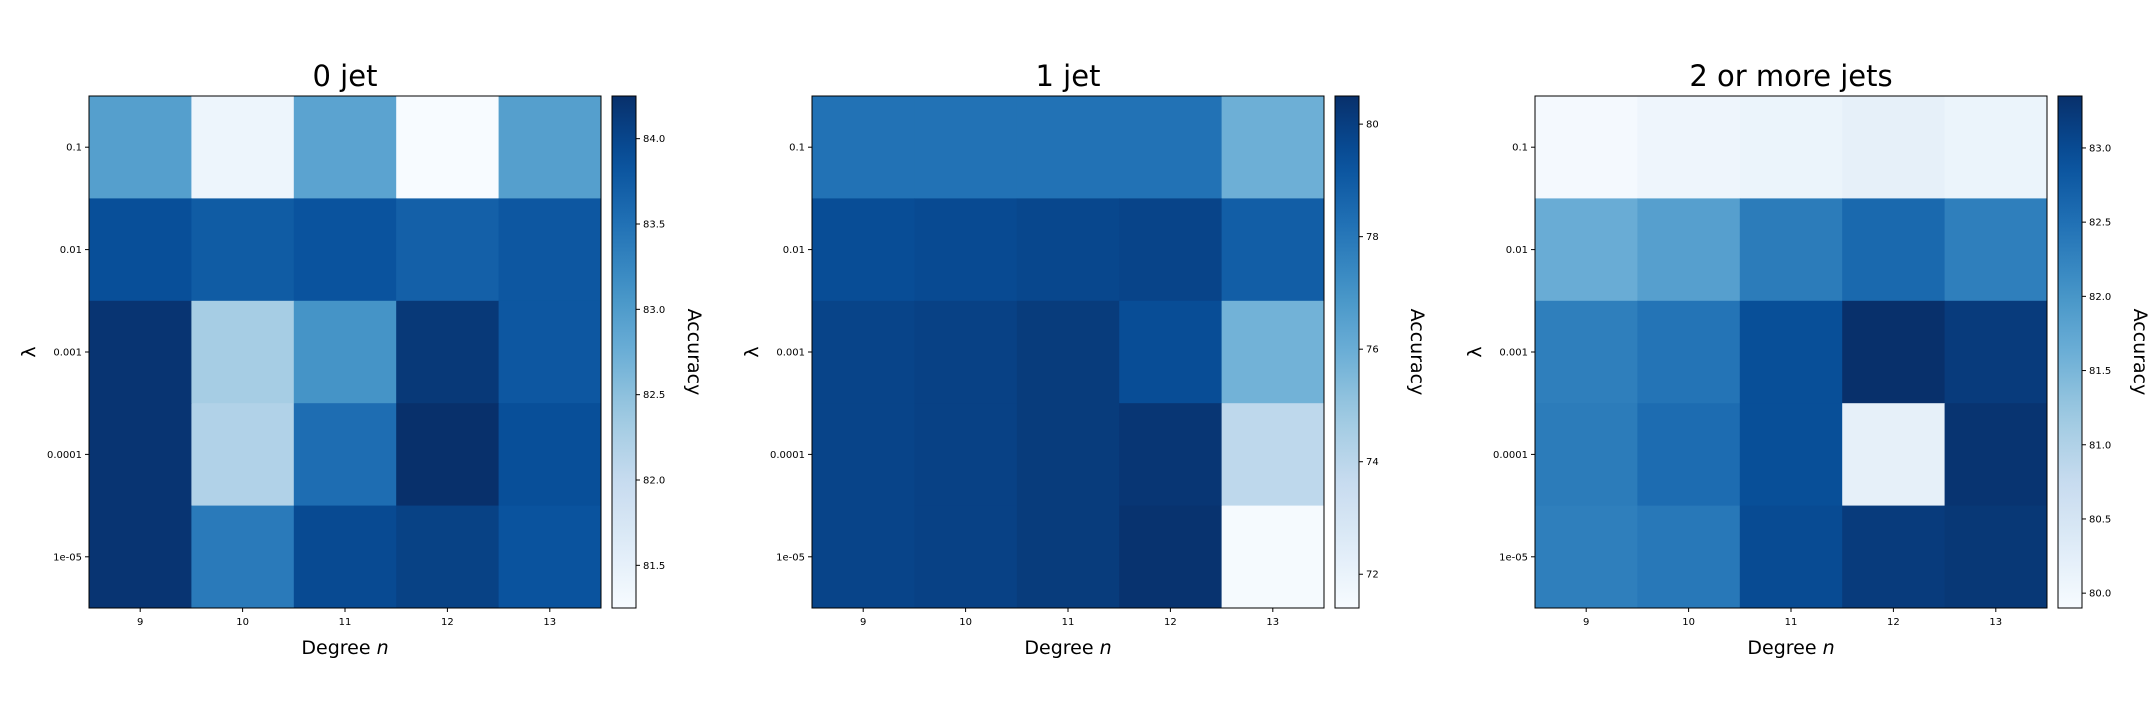 The height and width of the screenshot is (706, 2152). I want to click on colorbar-tick-label: 72, so click(1372, 575).